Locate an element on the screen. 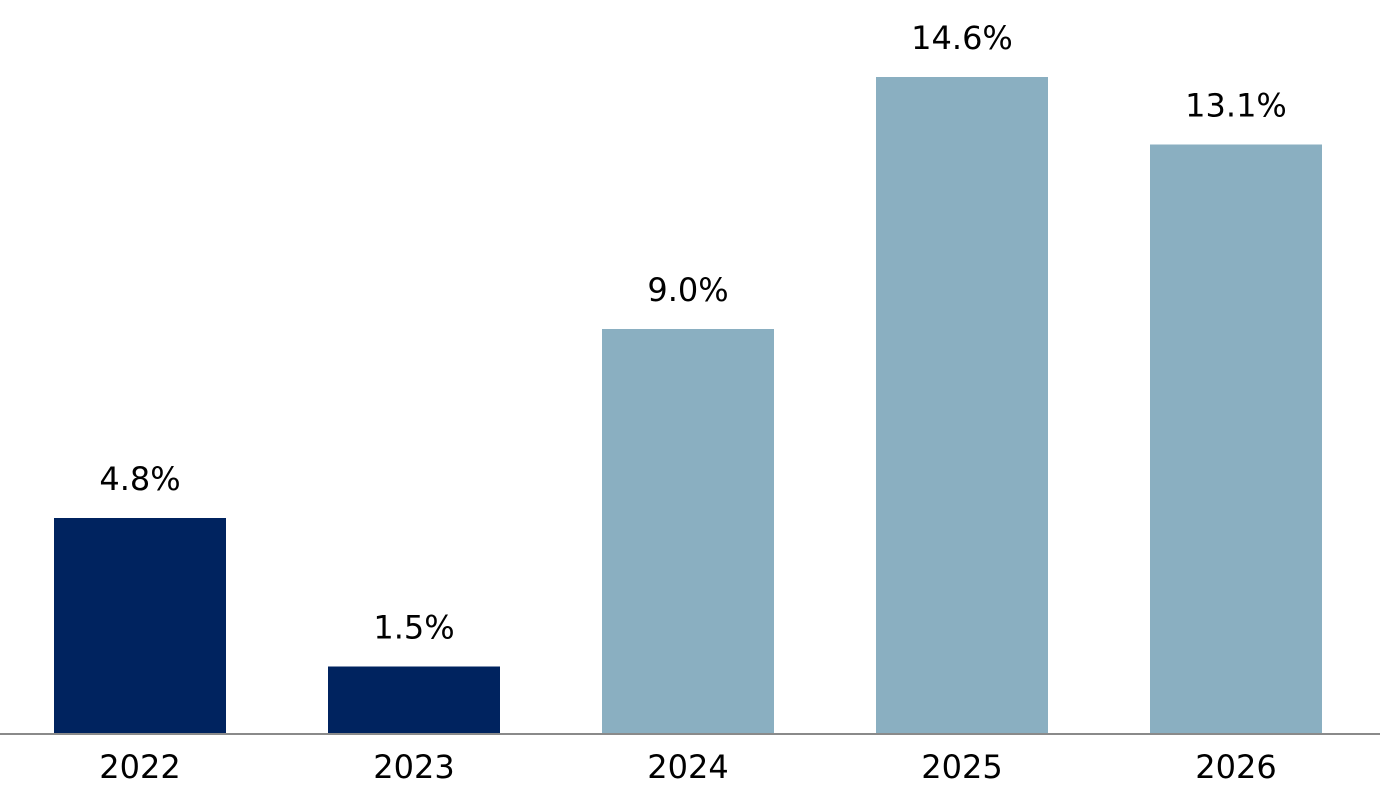 The width and height of the screenshot is (1380, 800). bar-2023 is located at coordinates (414, 700).